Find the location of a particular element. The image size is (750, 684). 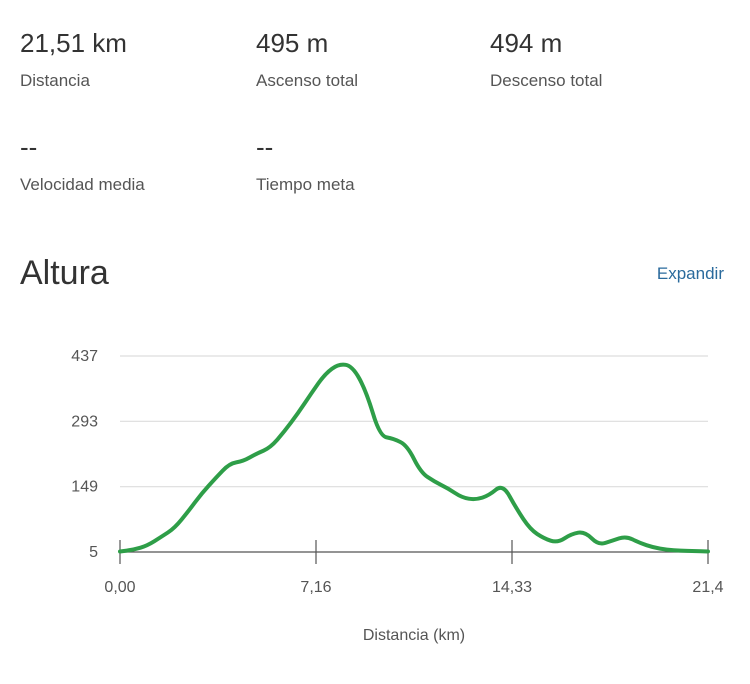

x-axis-title: Distancia (km) is located at coordinates (414, 635).